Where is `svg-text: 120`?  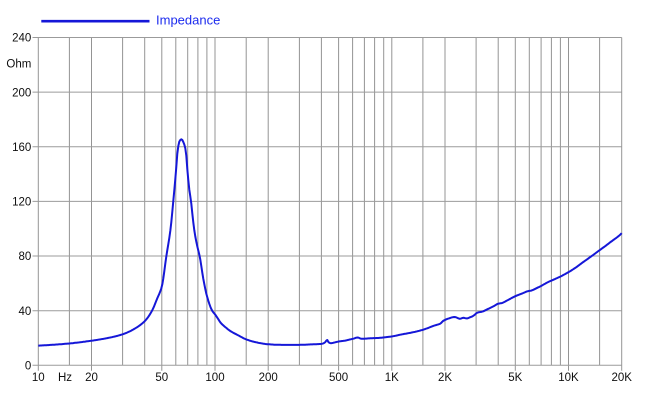 svg-text: 120 is located at coordinates (21, 203).